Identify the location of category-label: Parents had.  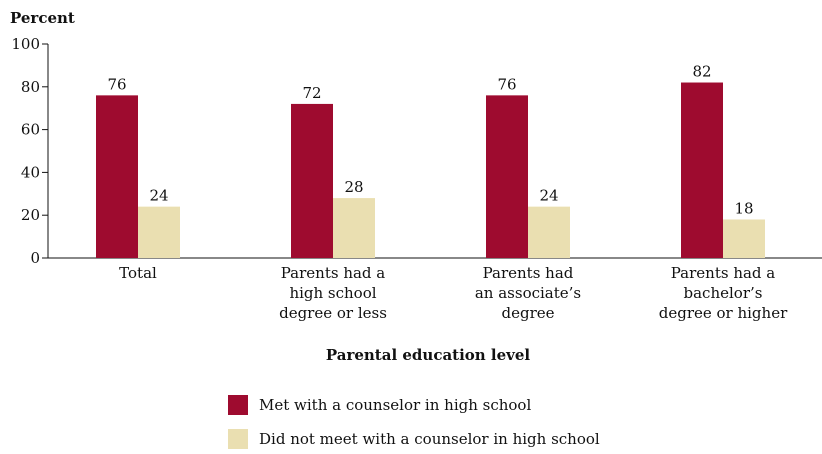
(528, 273).